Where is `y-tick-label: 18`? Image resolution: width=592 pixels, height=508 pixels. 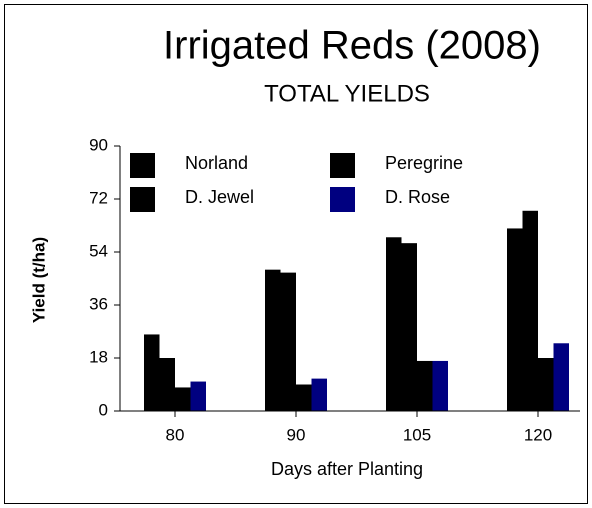 y-tick-label: 18 is located at coordinates (98, 356).